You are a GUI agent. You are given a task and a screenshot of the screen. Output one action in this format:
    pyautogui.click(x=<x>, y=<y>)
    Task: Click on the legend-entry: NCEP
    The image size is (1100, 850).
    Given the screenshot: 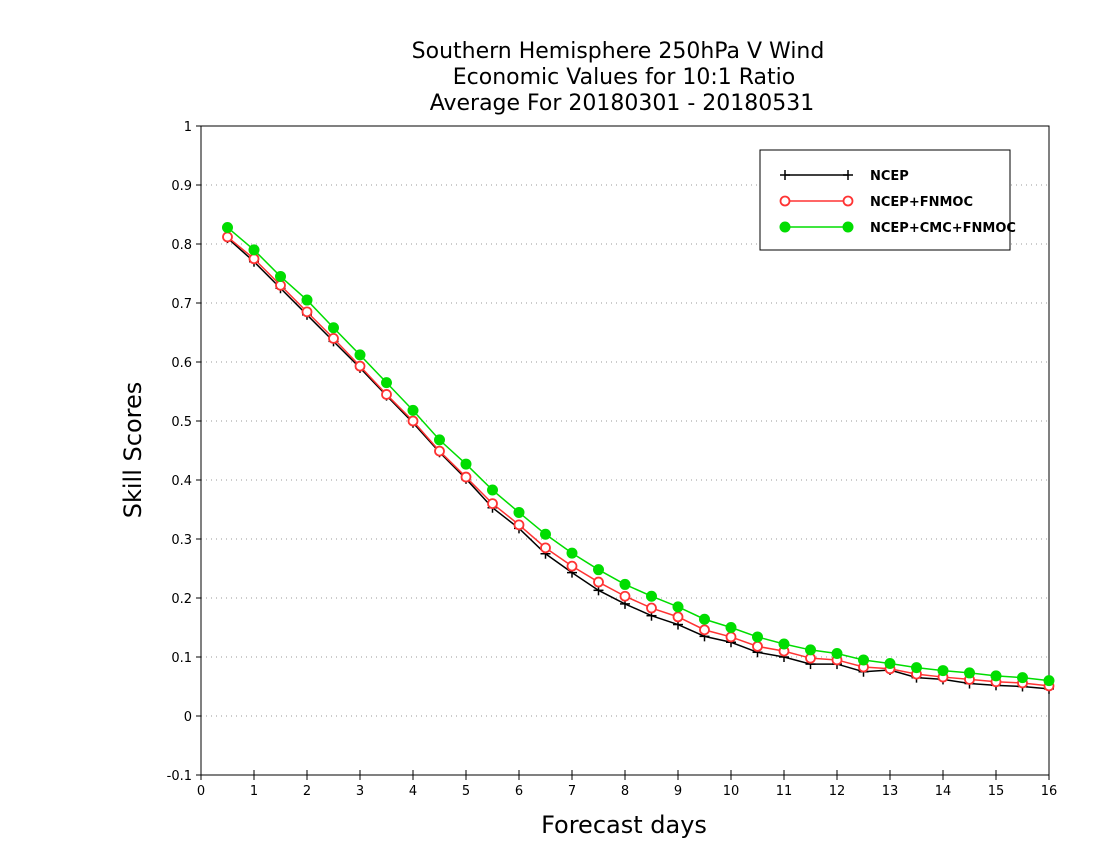 What is the action you would take?
    pyautogui.click(x=844, y=176)
    